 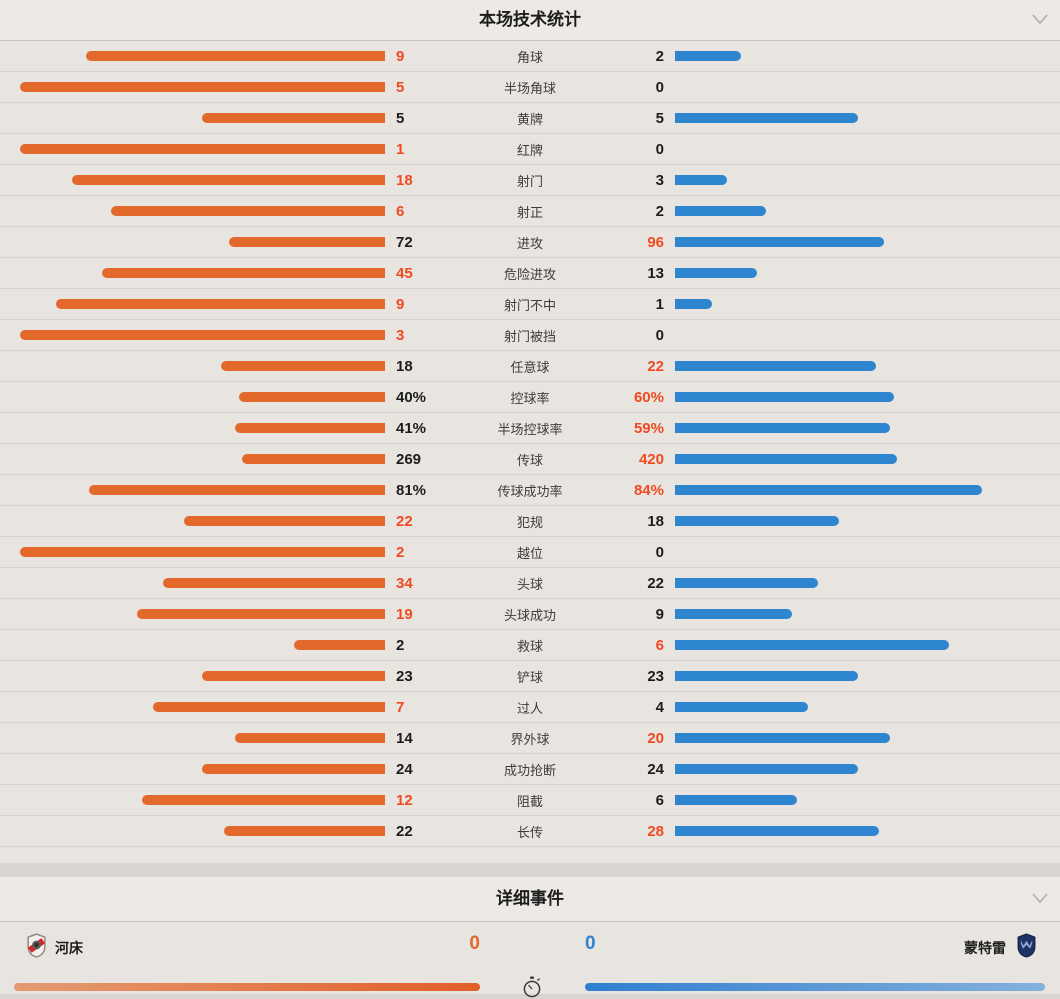 I want to click on away-team-name: 蒙特雷, so click(x=985, y=948).